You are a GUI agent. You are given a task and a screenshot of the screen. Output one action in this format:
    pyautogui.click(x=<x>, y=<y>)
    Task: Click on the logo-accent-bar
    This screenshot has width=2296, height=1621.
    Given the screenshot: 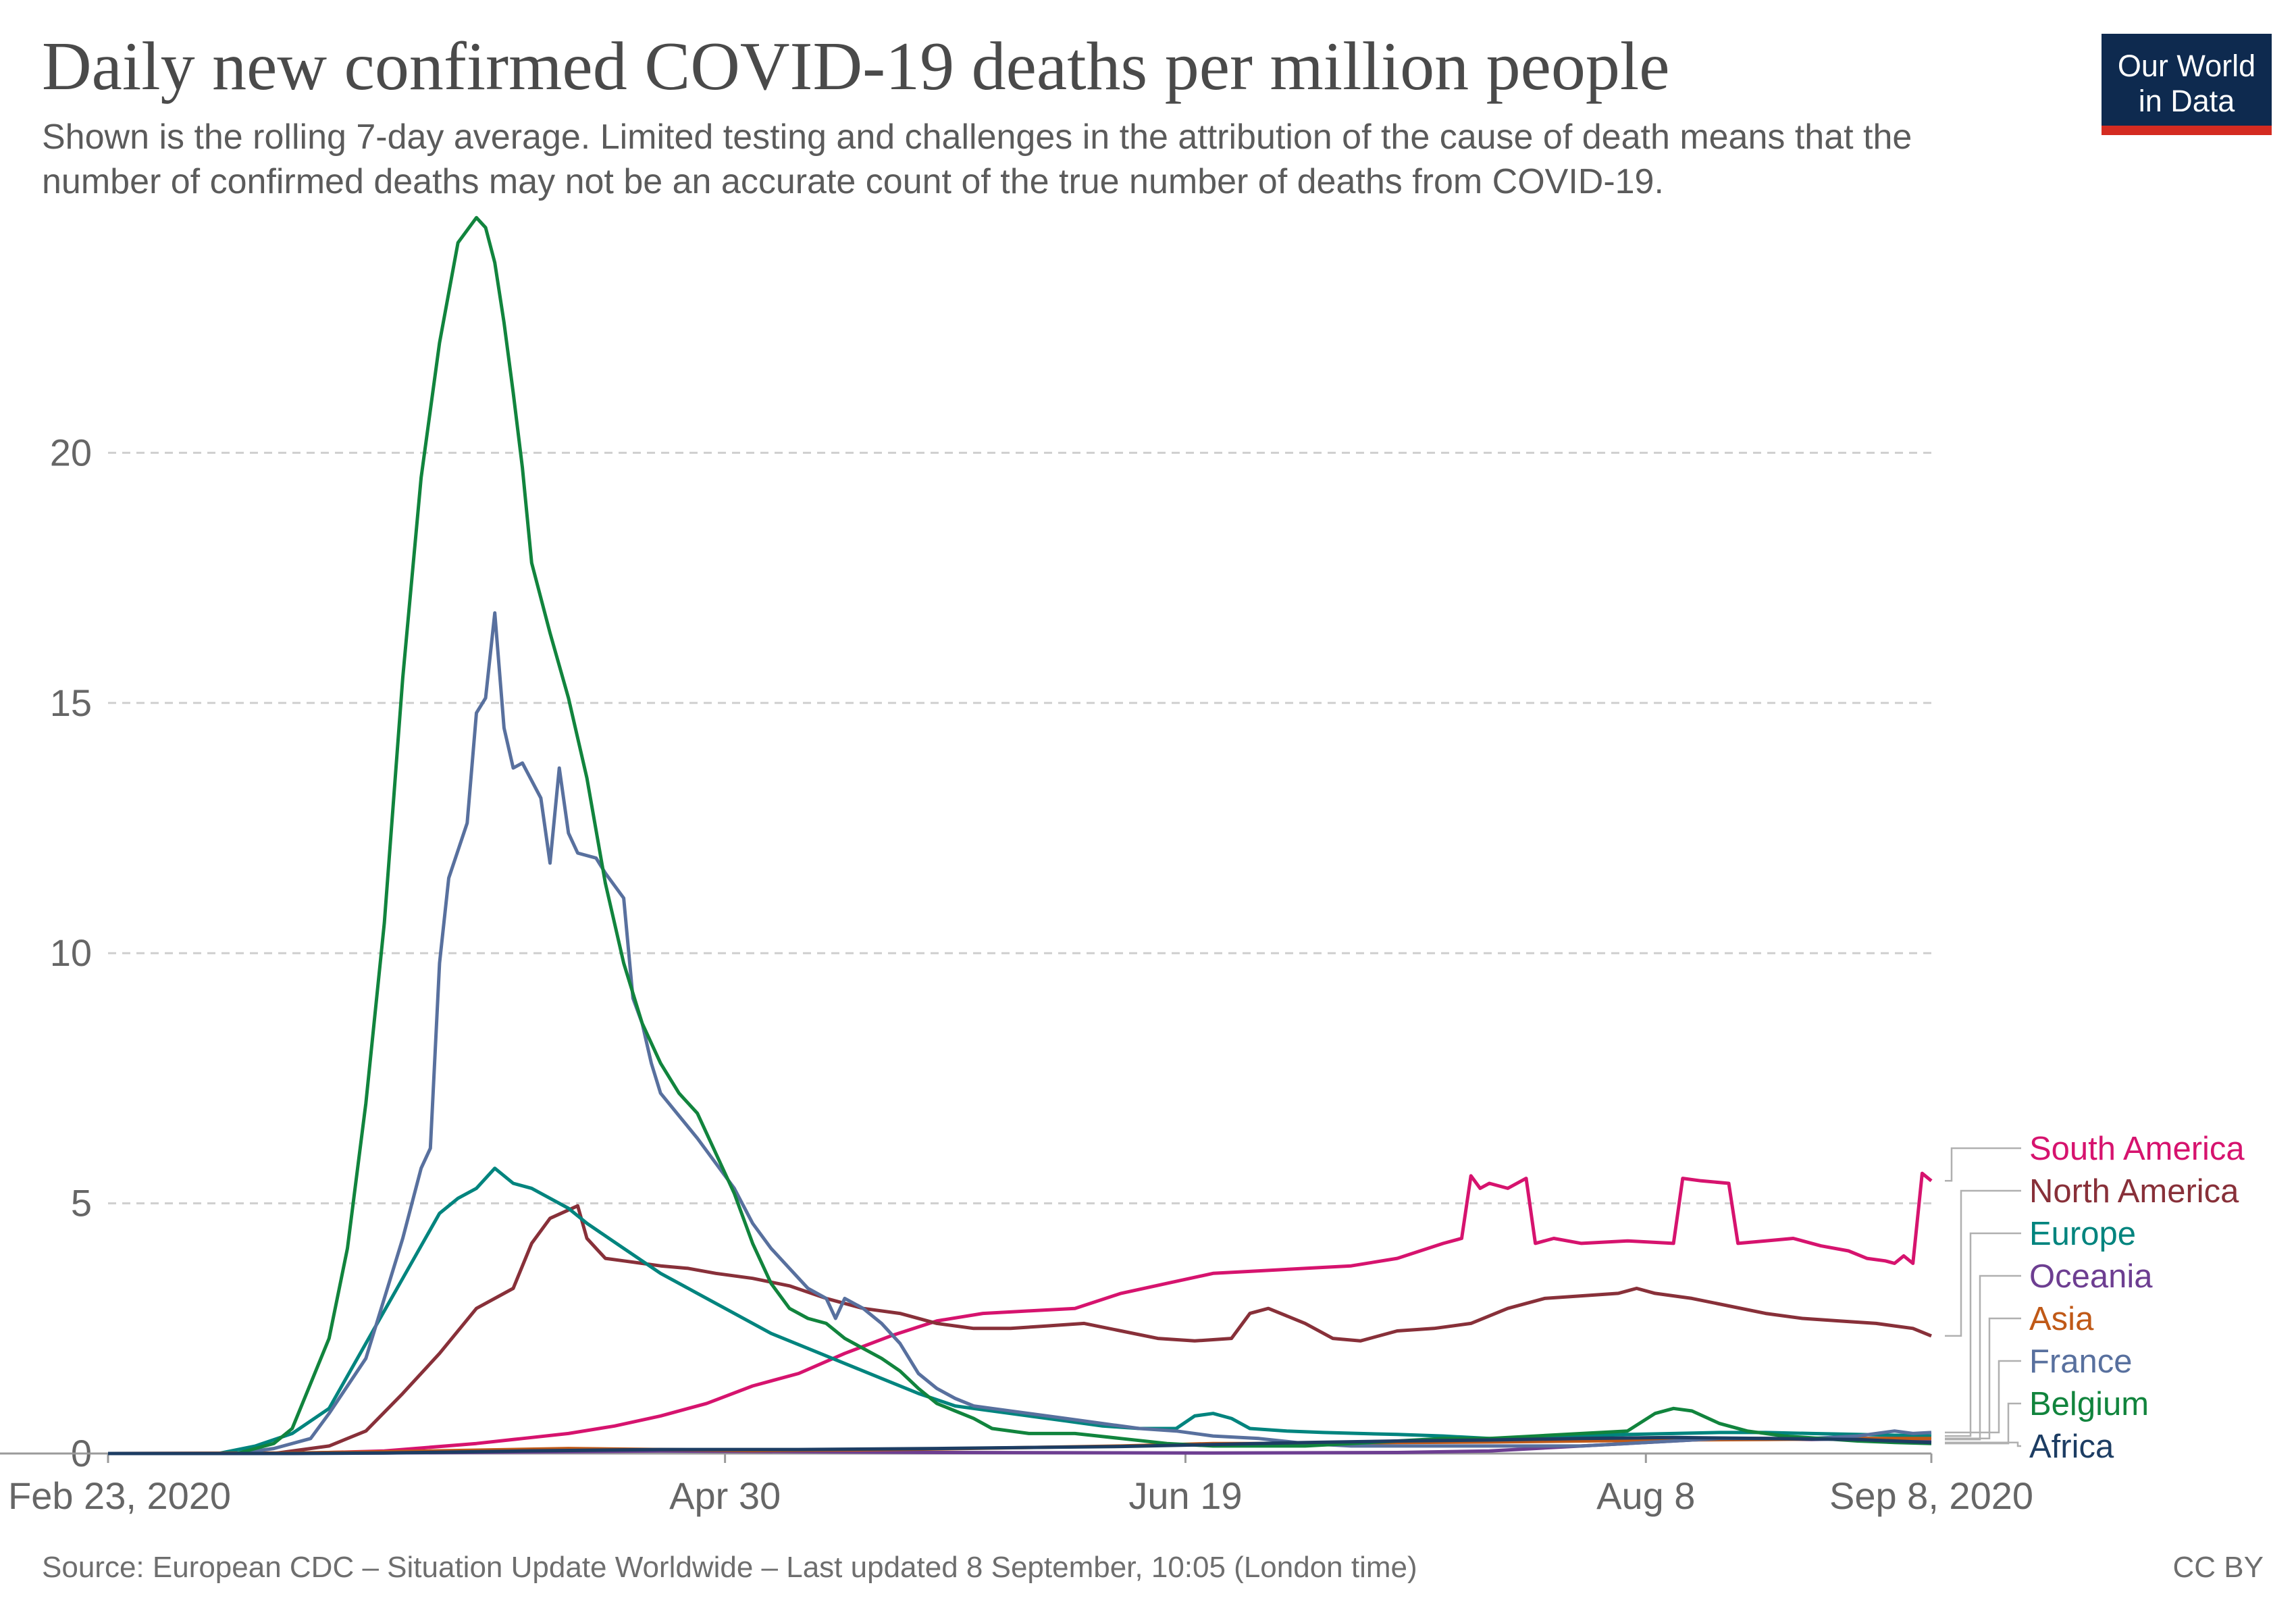 What is the action you would take?
    pyautogui.click(x=2187, y=130)
    